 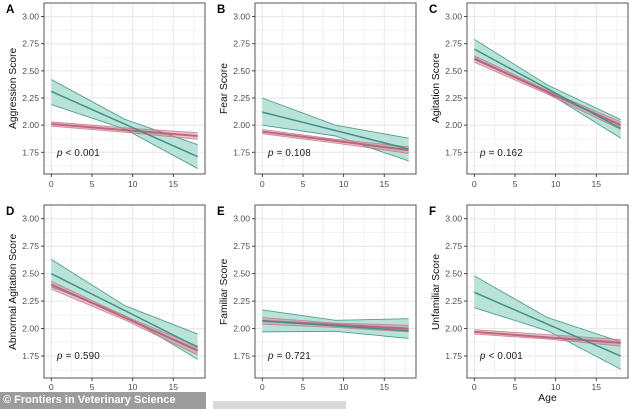 I want to click on panel-label-f: F, so click(x=433, y=212).